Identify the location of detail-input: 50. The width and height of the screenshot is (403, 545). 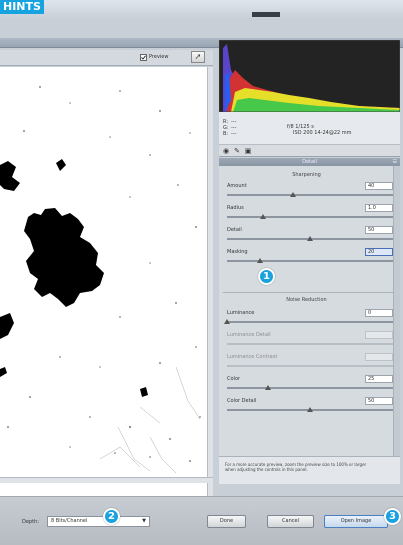
(379, 230).